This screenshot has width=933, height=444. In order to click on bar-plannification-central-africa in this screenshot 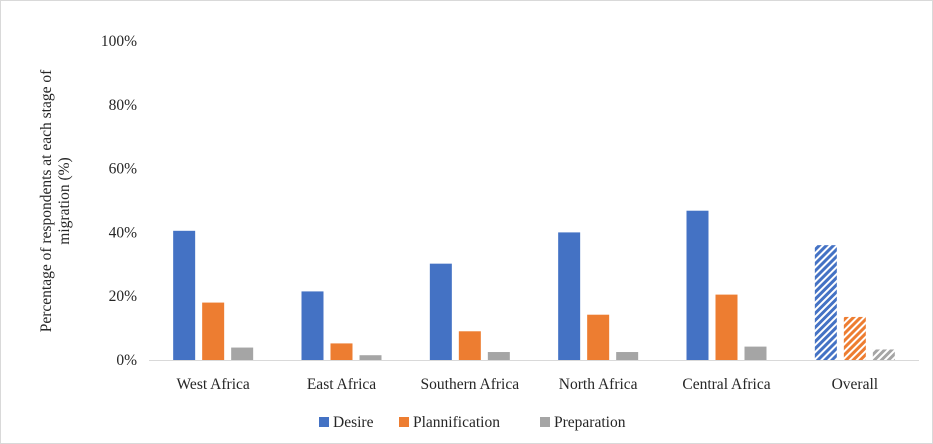, I will do `click(726, 327)`.